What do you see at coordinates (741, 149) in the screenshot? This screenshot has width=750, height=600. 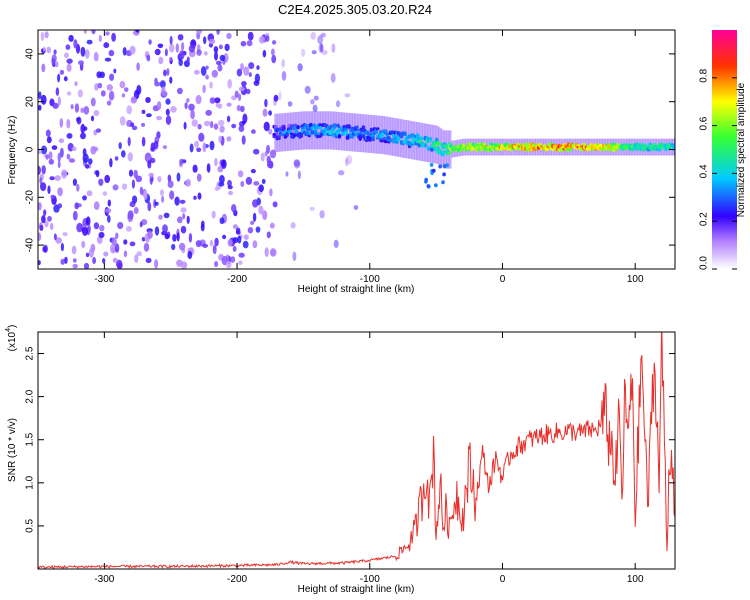 I see `colorbar-label: Normalized spectral amplitude` at bounding box center [741, 149].